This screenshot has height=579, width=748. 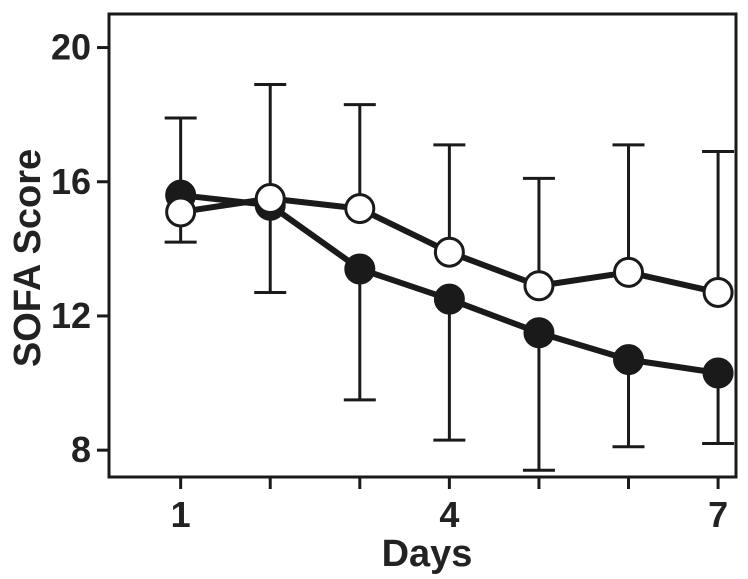 I want to click on y-tick-label: 8, so click(x=81, y=449).